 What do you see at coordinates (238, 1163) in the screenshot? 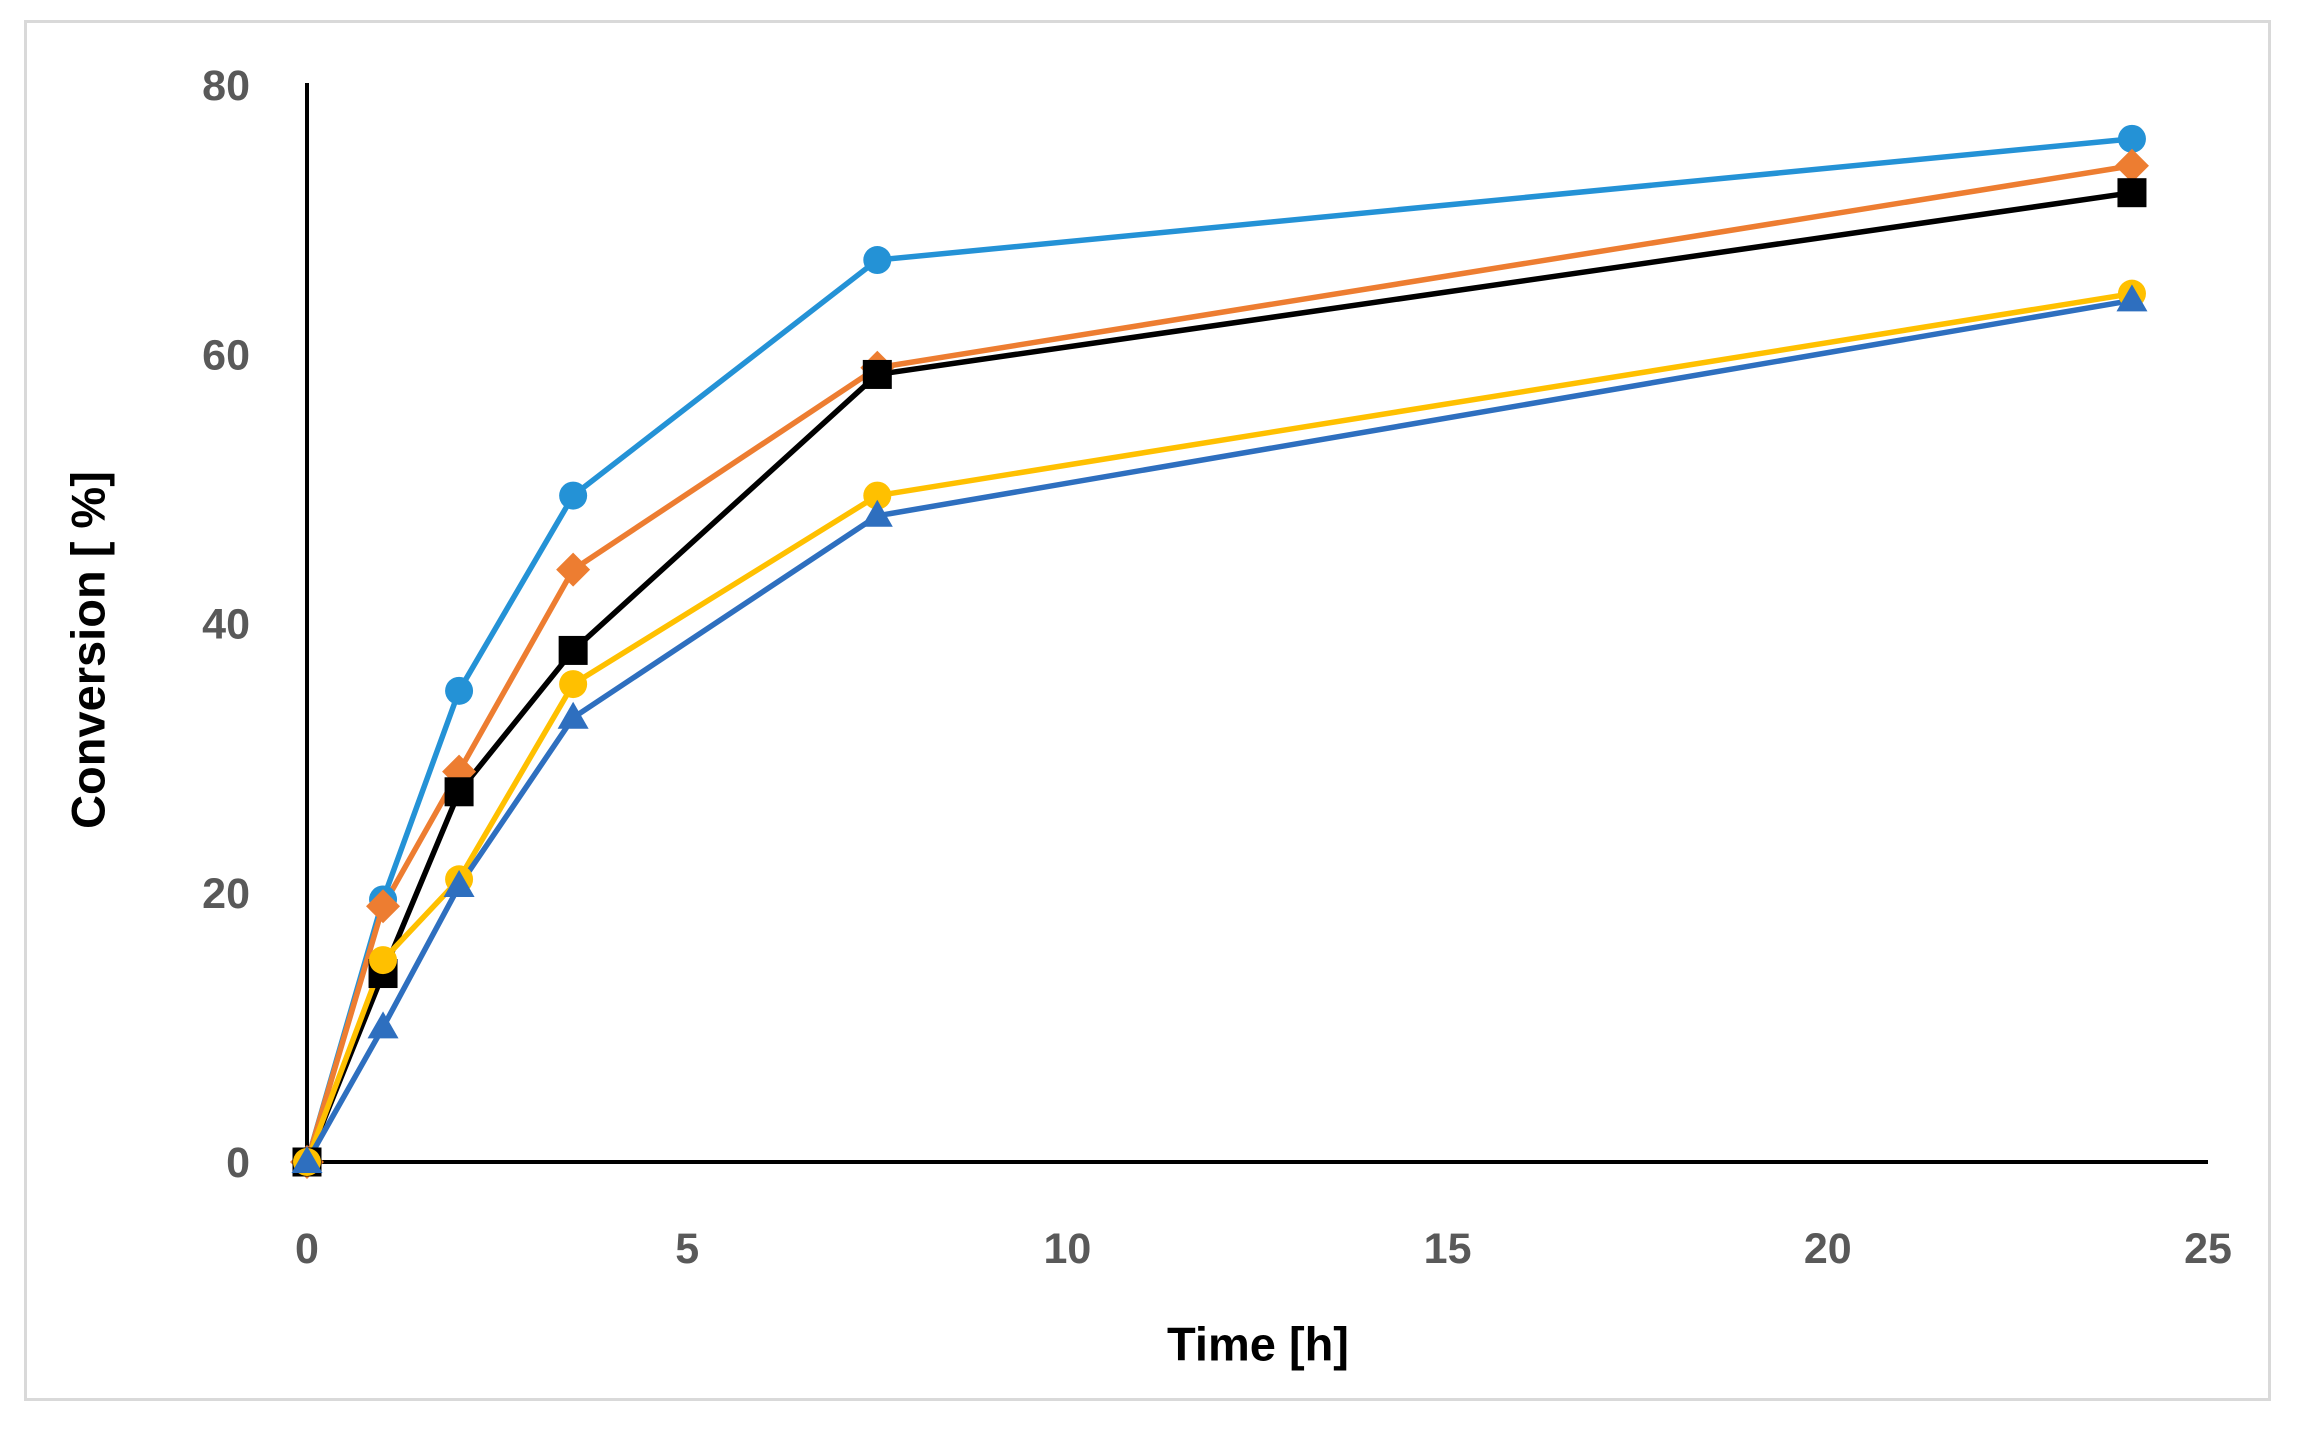
I see `y-tick-label: 0` at bounding box center [238, 1163].